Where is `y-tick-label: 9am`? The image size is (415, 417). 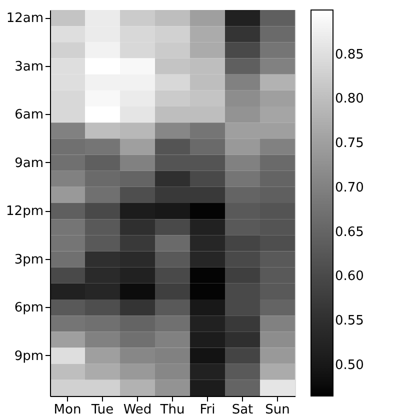 y-tick-label: 9am is located at coordinates (29, 163).